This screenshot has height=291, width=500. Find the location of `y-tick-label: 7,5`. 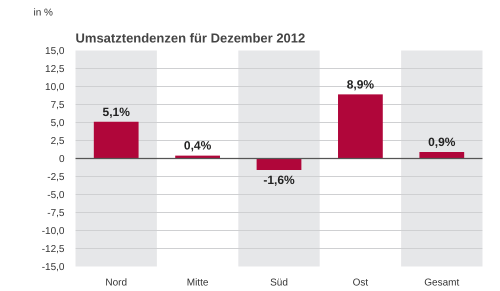

y-tick-label: 7,5 is located at coordinates (57, 105).